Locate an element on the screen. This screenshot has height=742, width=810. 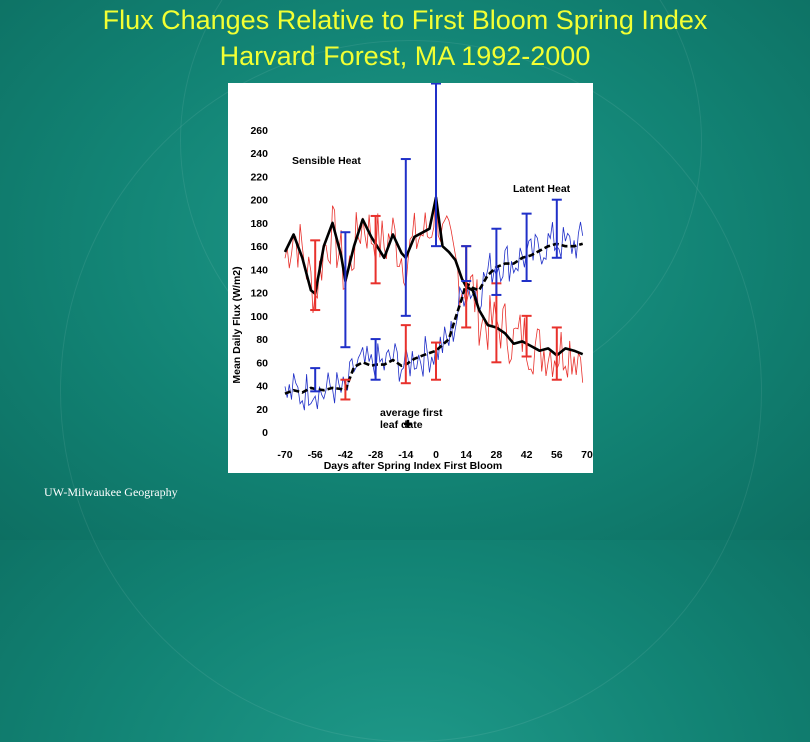
y-tick-label: 240 is located at coordinates (259, 154).